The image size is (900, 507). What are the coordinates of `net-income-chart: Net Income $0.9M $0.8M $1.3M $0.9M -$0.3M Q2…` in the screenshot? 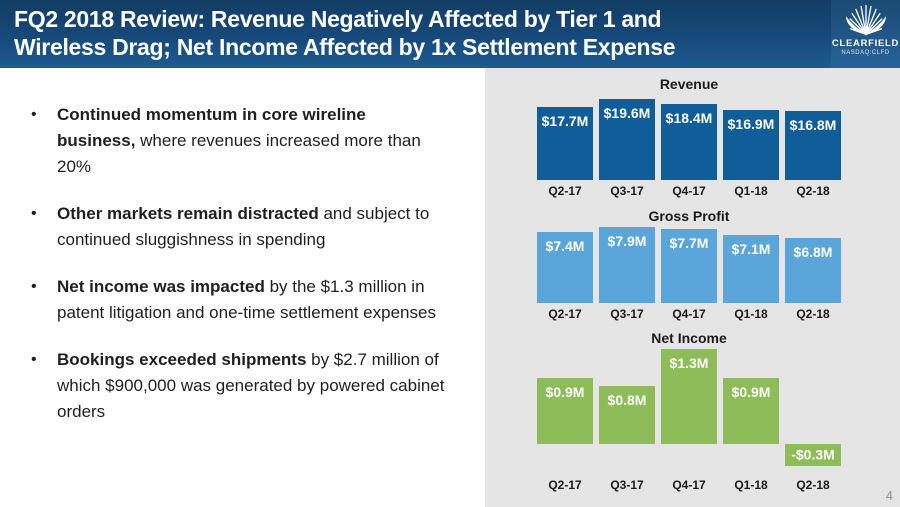 It's located at (689, 406).